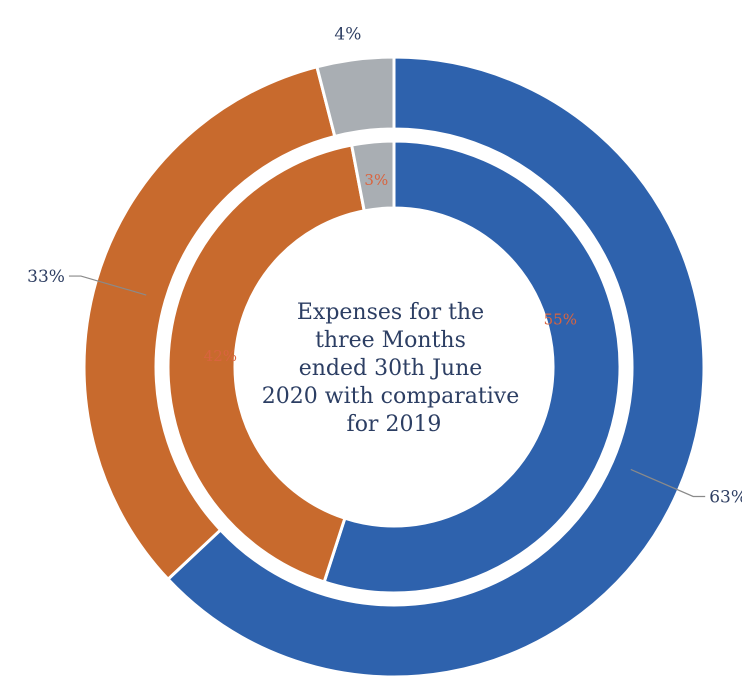 This screenshot has width=742, height=688. Describe the element at coordinates (394, 424) in the screenshot. I see `chart-title-line-5: for 2019` at that location.